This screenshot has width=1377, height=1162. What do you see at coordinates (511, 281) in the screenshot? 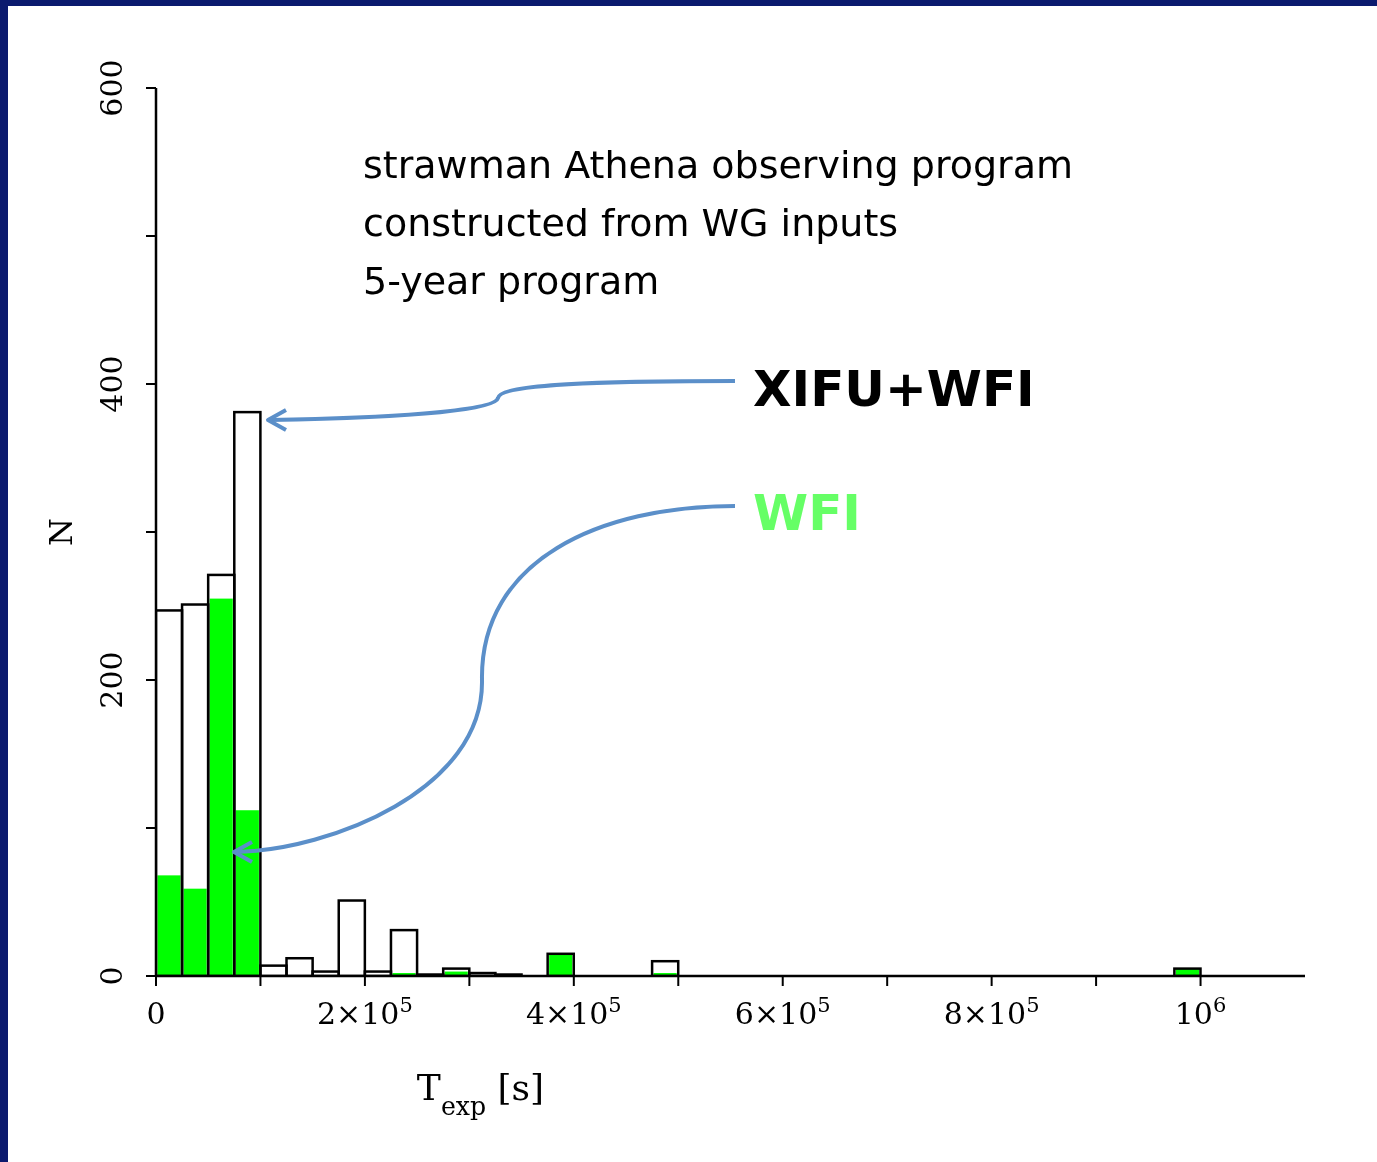
I see `annotation: 5-year program` at bounding box center [511, 281].